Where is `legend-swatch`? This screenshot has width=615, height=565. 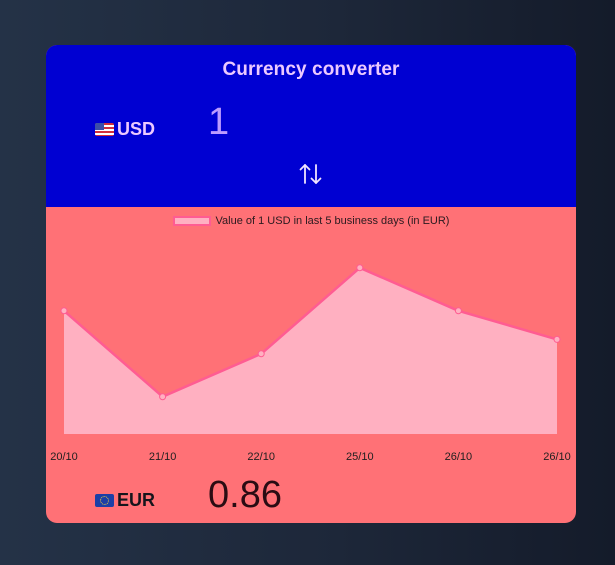
legend-swatch is located at coordinates (191, 221).